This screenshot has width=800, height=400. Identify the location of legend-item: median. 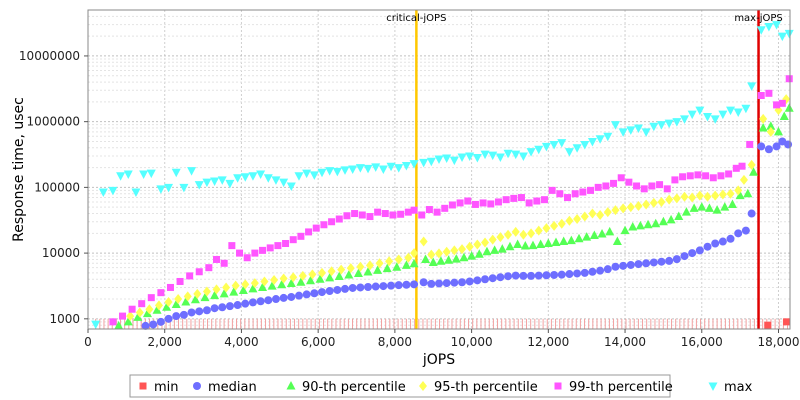
(225, 387).